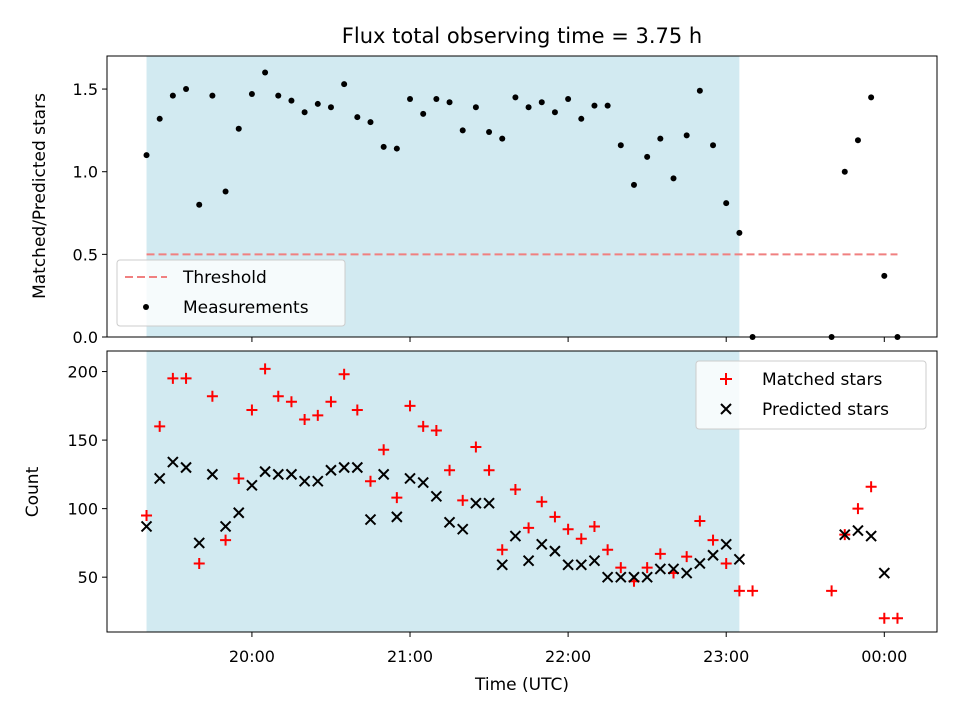 Image resolution: width=960 pixels, height=720 pixels. Describe the element at coordinates (85, 254) in the screenshot. I see `y-tick-label: 0.5` at that location.